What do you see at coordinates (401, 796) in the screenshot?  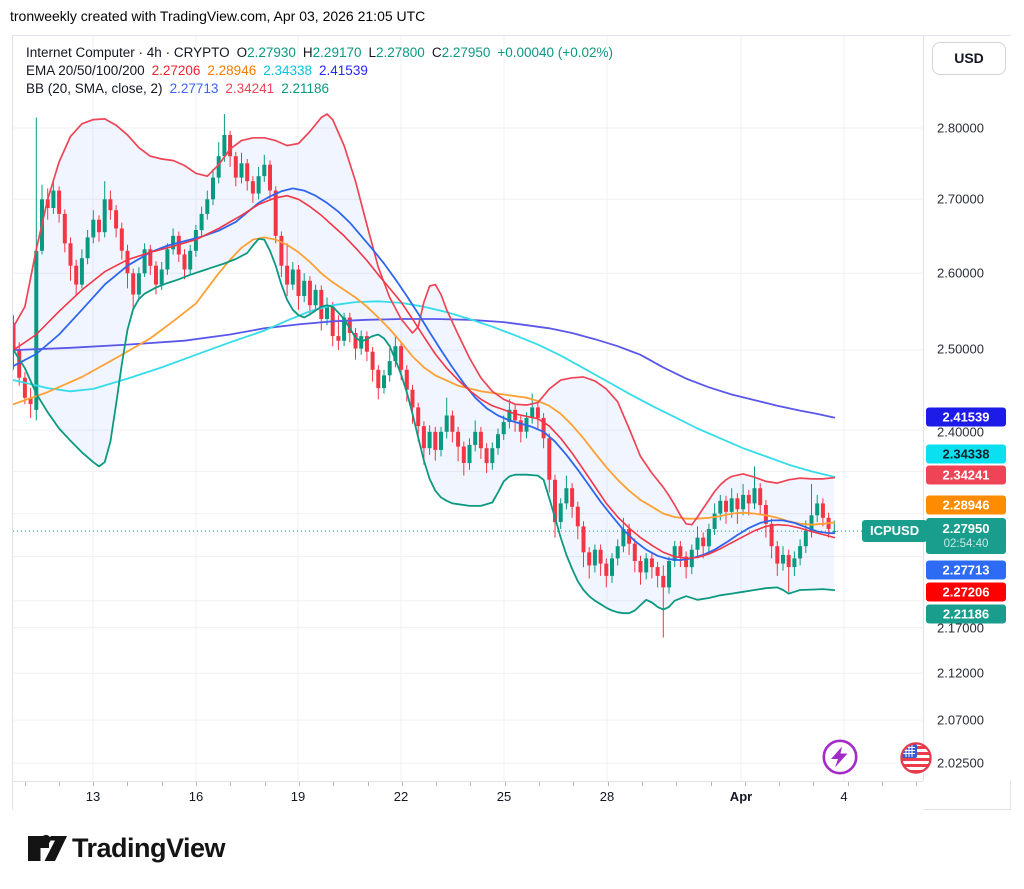 I see `time-axis-label: 22` at bounding box center [401, 796].